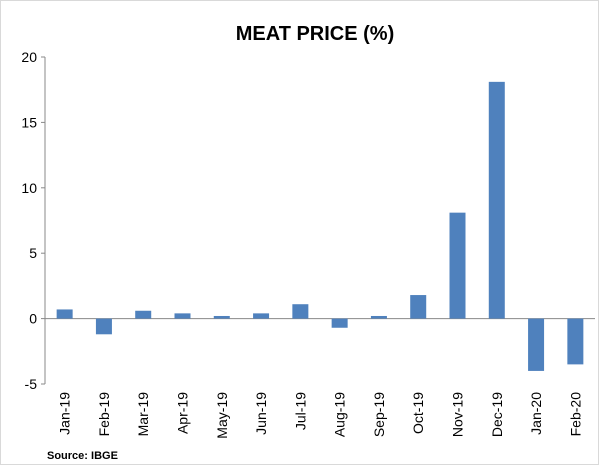 This screenshot has width=599, height=465. I want to click on x-tick-label: Mar-19, so click(143, 414).